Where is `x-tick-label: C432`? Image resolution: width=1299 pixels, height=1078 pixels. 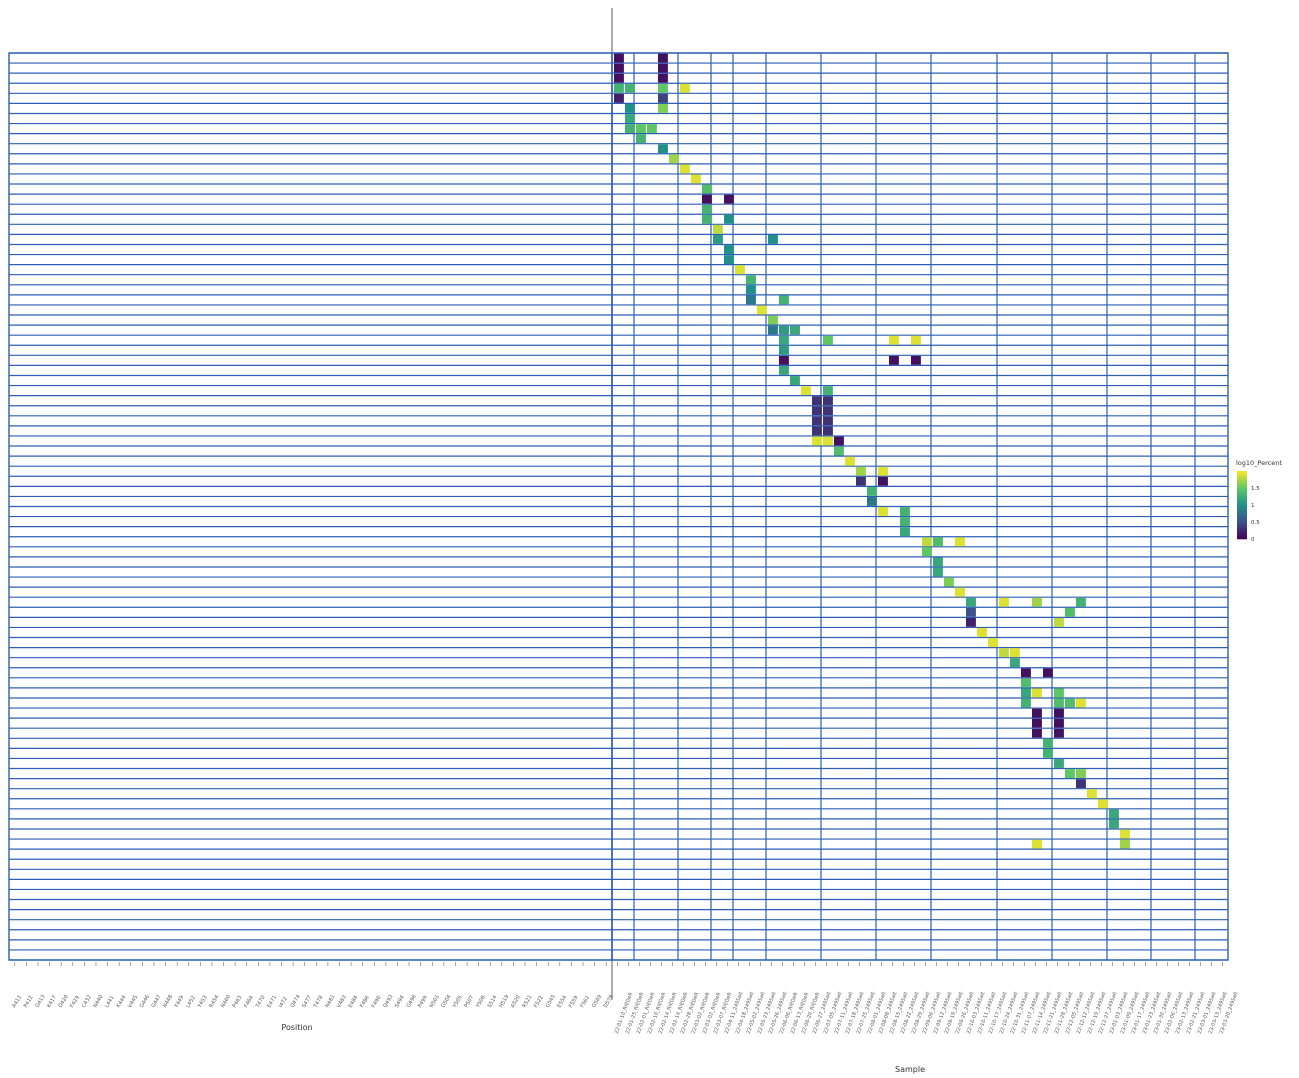 x-tick-label: C432 is located at coordinates (87, 1001).